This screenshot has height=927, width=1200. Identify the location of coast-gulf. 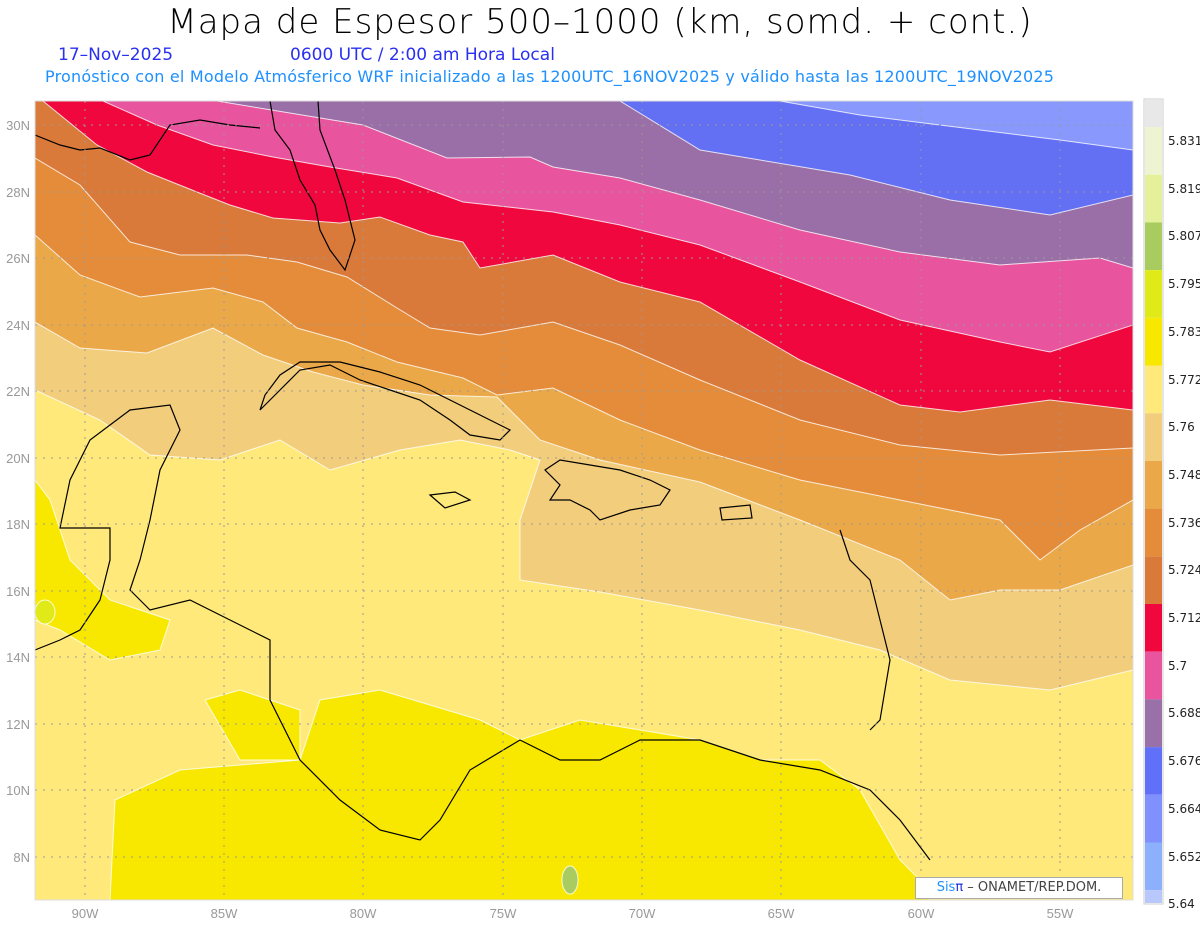
(148, 140).